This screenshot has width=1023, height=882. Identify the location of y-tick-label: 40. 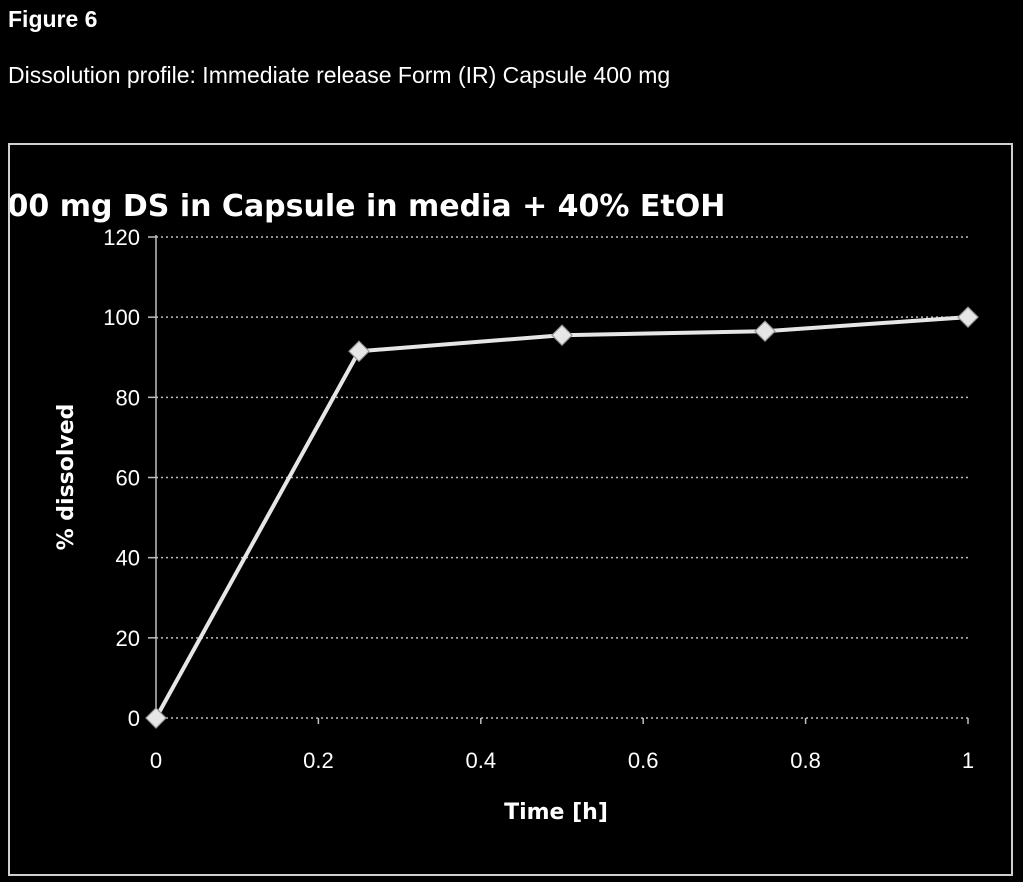
(128, 558).